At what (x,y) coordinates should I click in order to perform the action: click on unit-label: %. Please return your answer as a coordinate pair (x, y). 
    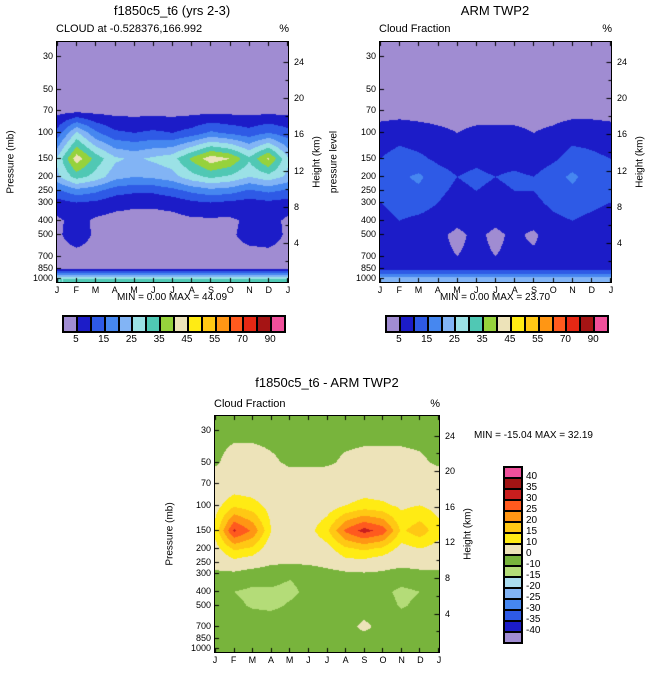
    Looking at the image, I should click on (435, 404).